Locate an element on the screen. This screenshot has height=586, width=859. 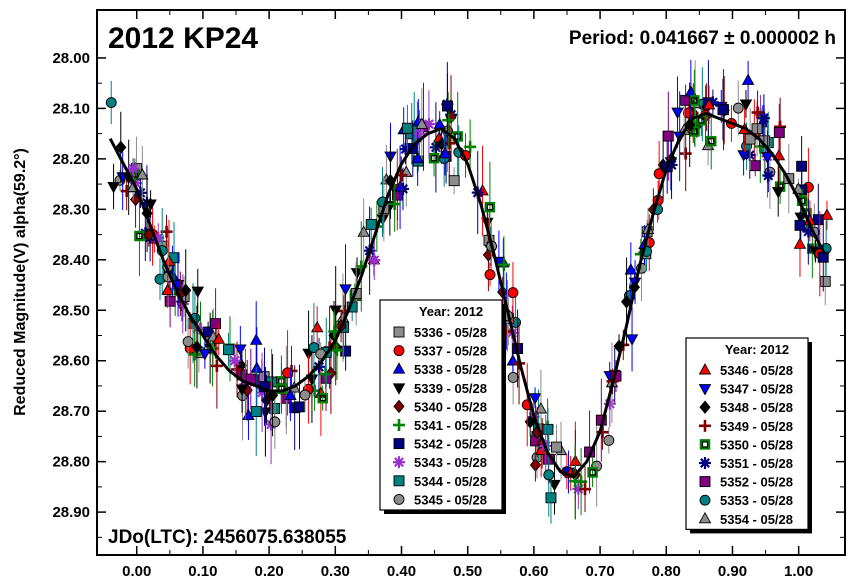
x-tick-label: 0.80 is located at coordinates (666, 571).